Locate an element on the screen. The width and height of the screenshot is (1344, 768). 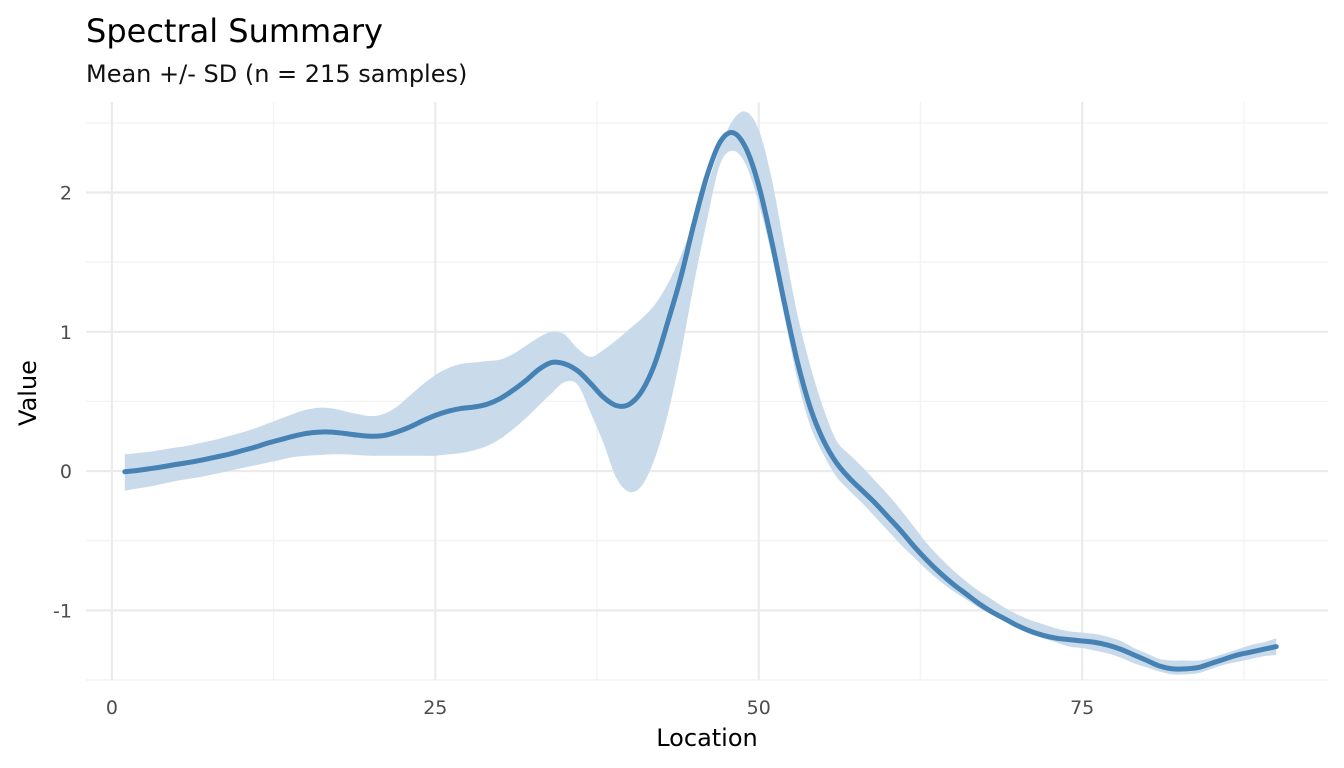
x-tick-label: 25 is located at coordinates (435, 708).